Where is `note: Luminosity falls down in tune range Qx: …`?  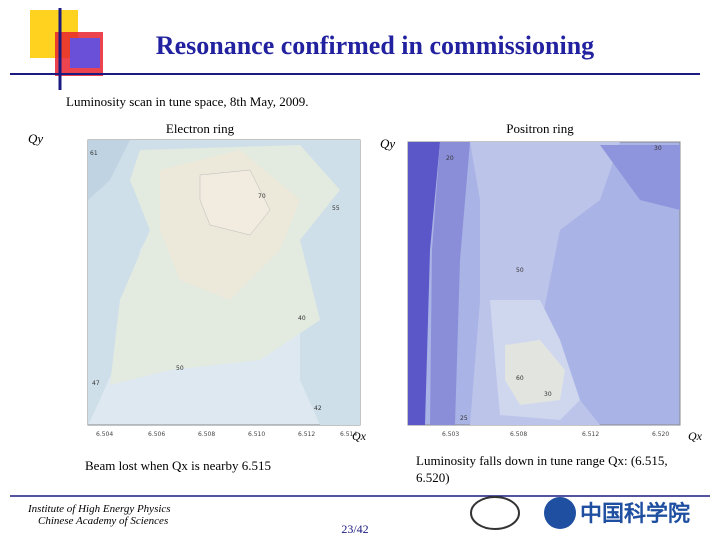
note: Luminosity falls down in tune range Qx: … is located at coordinates (542, 469).